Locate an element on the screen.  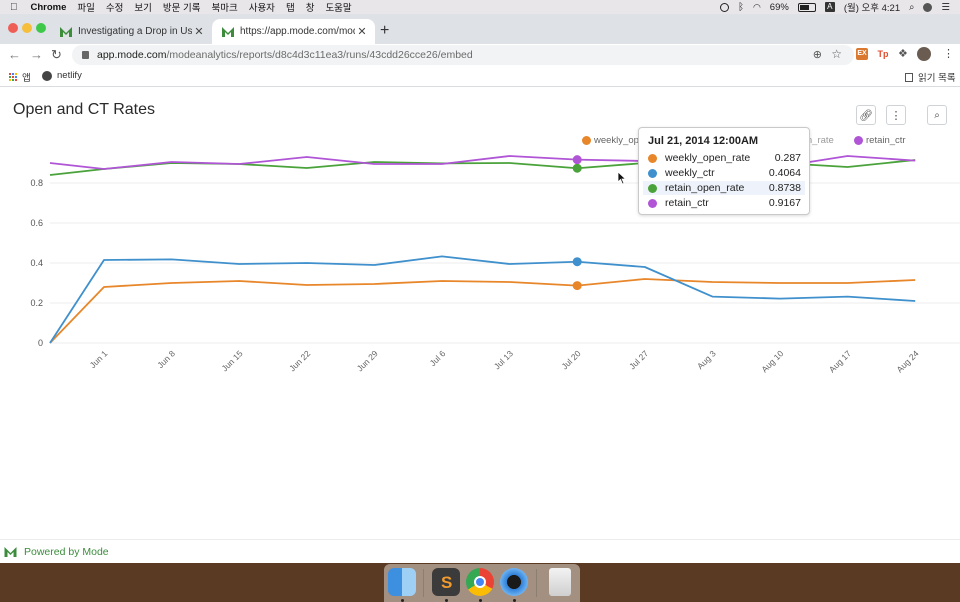
menu-bookmarks: 북마크 is located at coordinates (220, 8).